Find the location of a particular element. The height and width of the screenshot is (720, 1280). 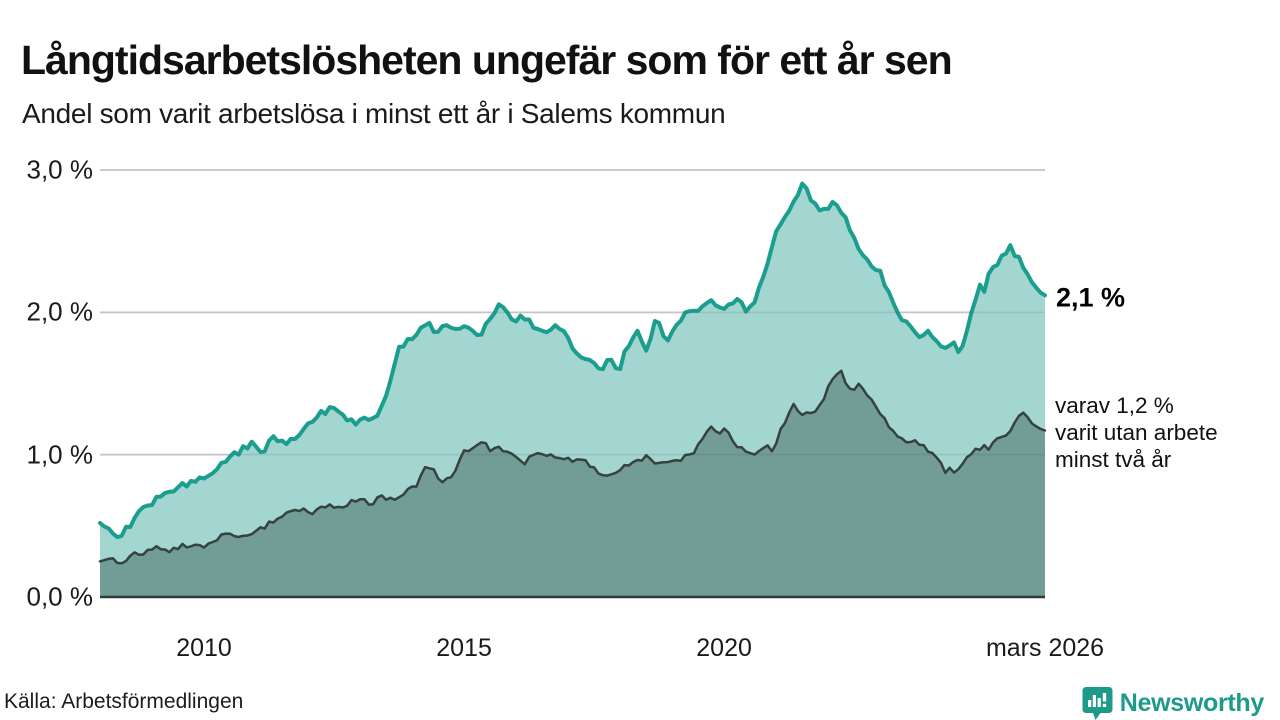

series-annotation: varav 1,2 % varit utan arbete minst två år is located at coordinates (1136, 433).